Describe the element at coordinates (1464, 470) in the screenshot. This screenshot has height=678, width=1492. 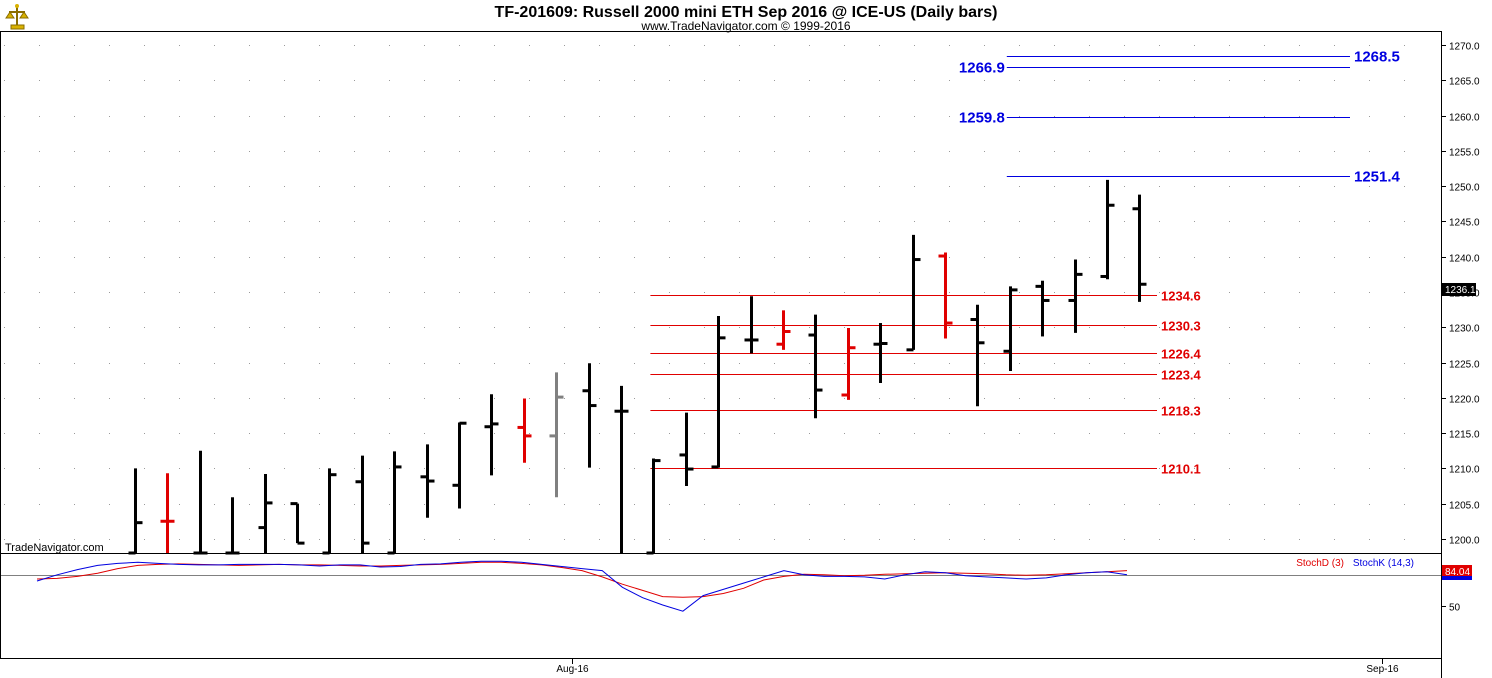
I see `y-tick-label: 1210.0` at that location.